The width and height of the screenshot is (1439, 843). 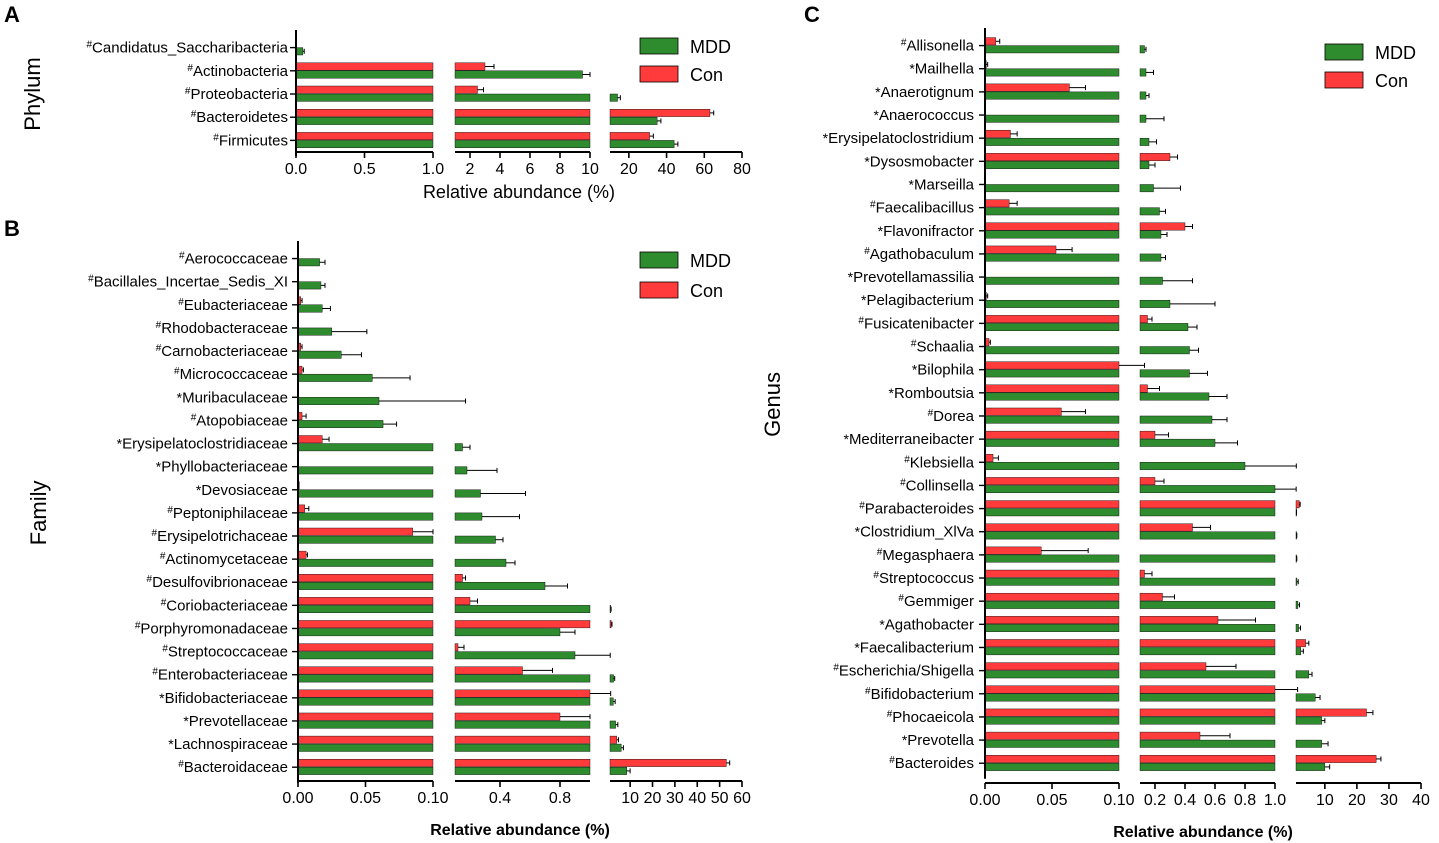 I want to click on bar-mdd-14-seg0, so click(x=365, y=586).